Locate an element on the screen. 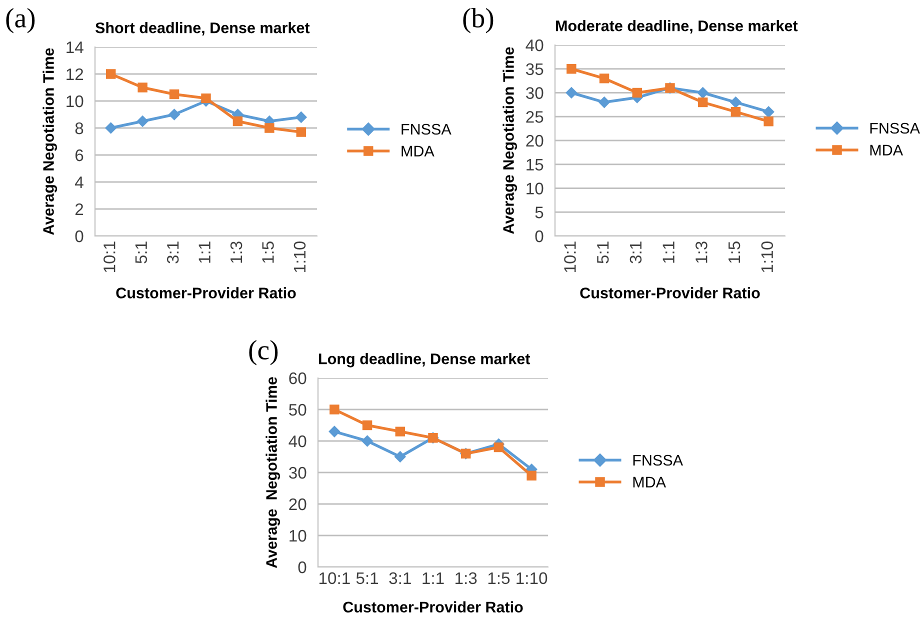 The width and height of the screenshot is (921, 627). y-tick-label: 8 is located at coordinates (79, 128).